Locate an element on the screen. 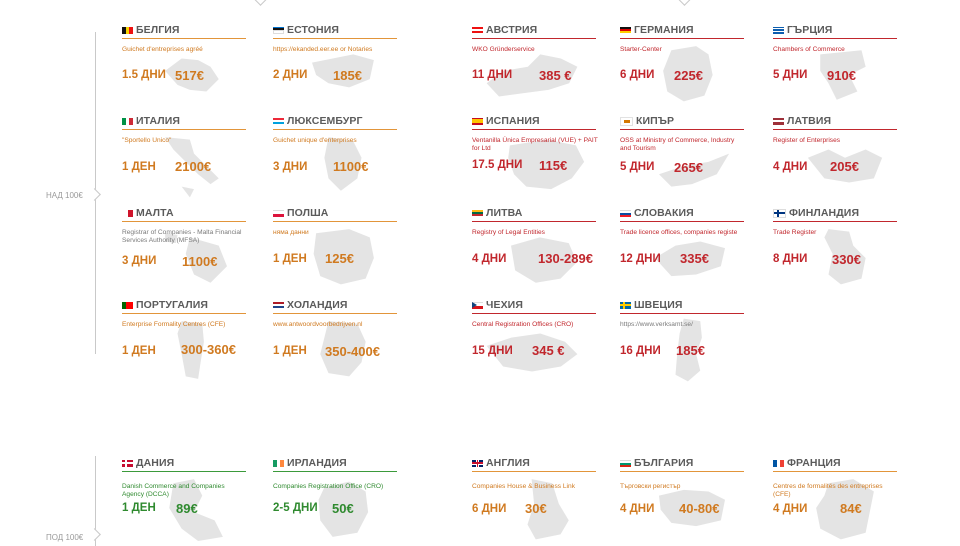  flag-cyprus-icon is located at coordinates (626, 121).